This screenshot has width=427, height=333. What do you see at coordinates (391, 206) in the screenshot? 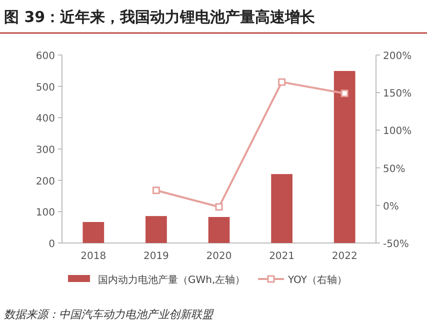
I see `y2-tick-label: 0%` at bounding box center [391, 206].